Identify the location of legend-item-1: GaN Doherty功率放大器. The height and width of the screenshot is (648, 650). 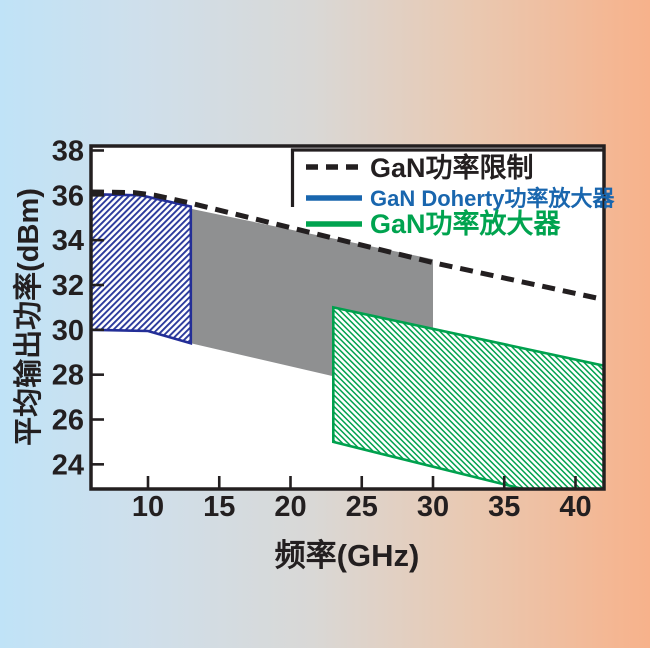
(460, 198).